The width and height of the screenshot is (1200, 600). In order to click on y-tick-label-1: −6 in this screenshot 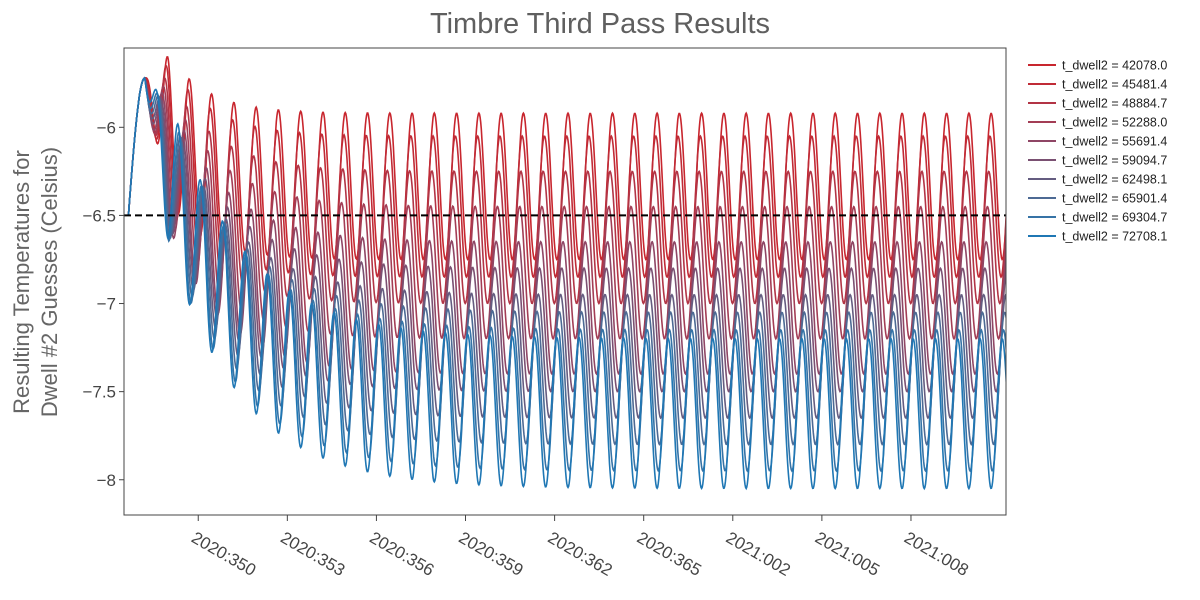, I will do `click(106, 127)`.